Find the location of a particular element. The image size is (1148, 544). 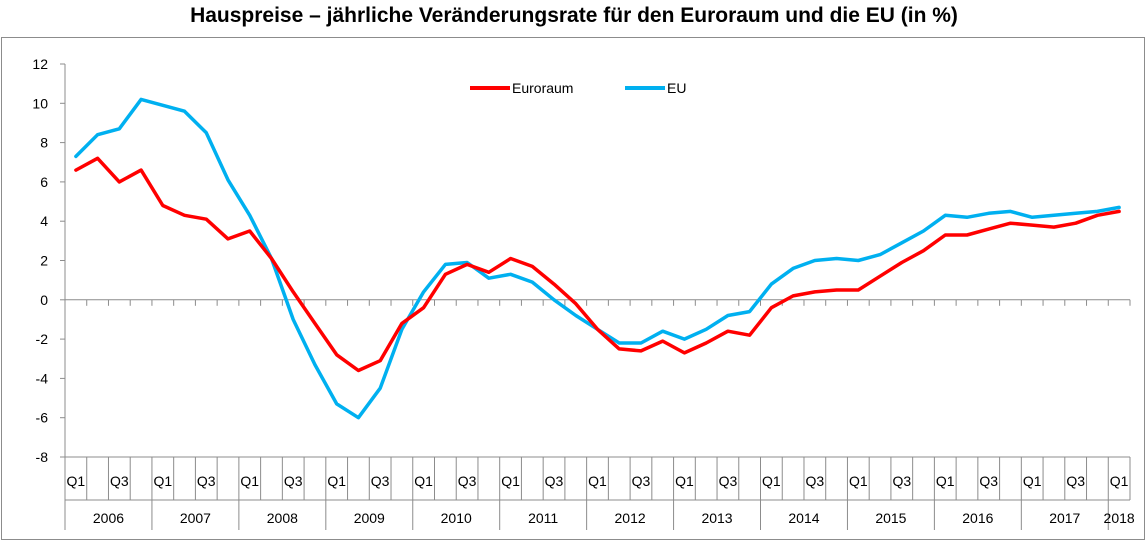

year-label: 2008 is located at coordinates (282, 518).